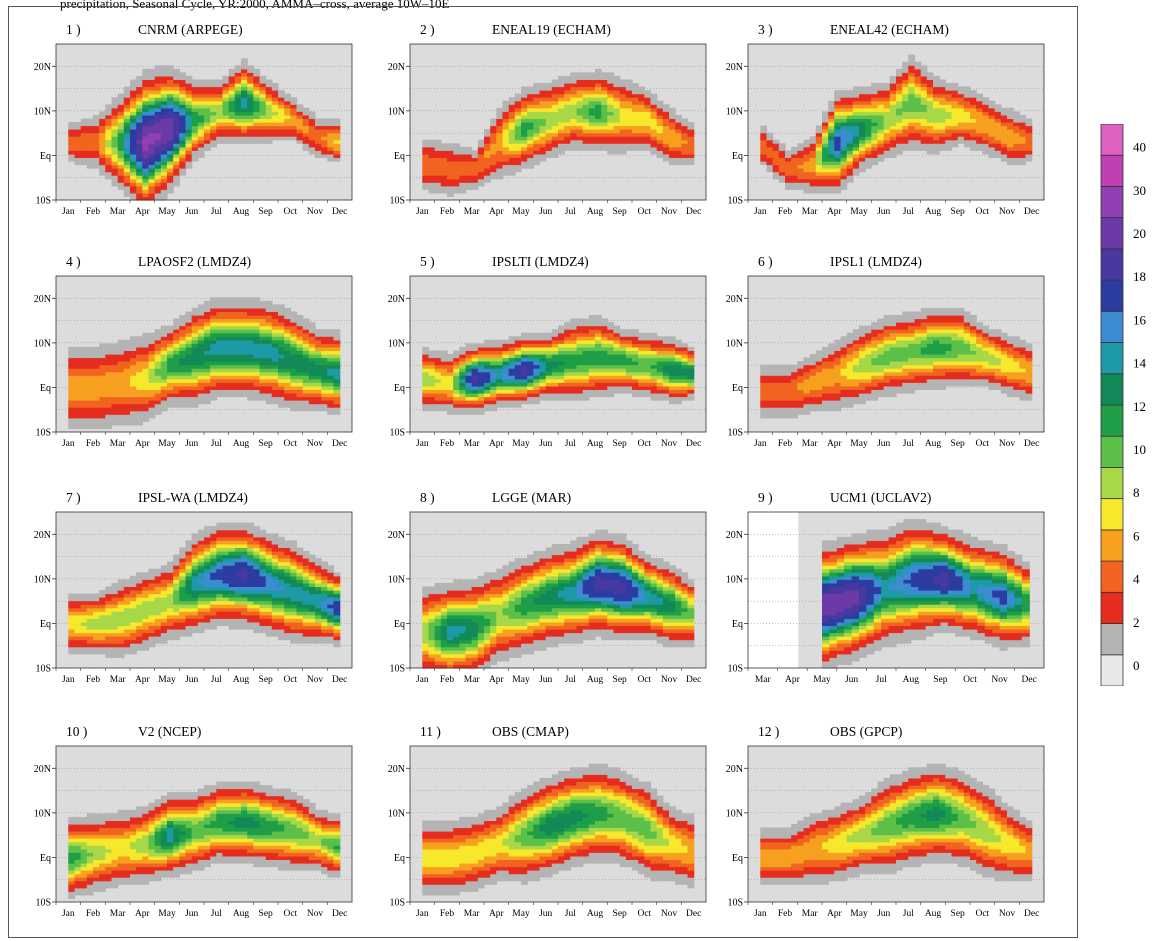 This screenshot has width=1158, height=941. I want to click on x-tick-label: Jan, so click(760, 212).